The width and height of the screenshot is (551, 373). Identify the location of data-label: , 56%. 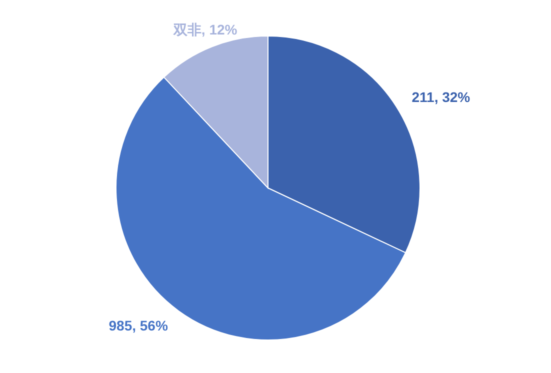
(150, 326).